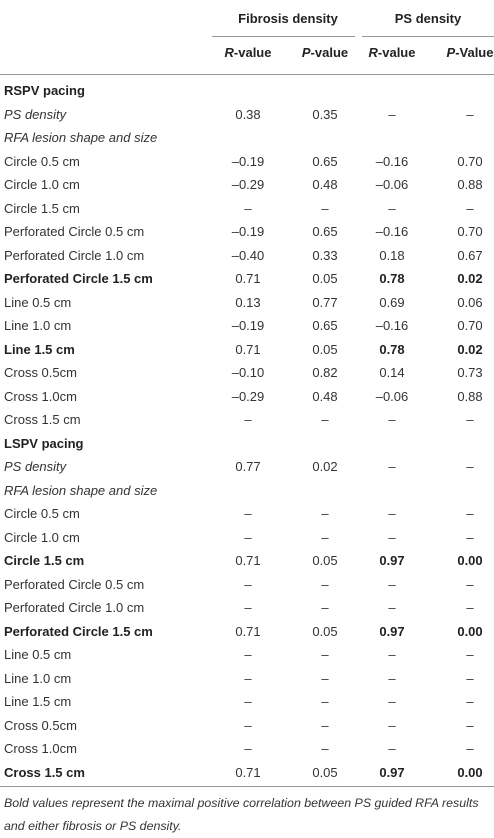  What do you see at coordinates (44, 443) in the screenshot?
I see `row-label: LSPV pacing` at bounding box center [44, 443].